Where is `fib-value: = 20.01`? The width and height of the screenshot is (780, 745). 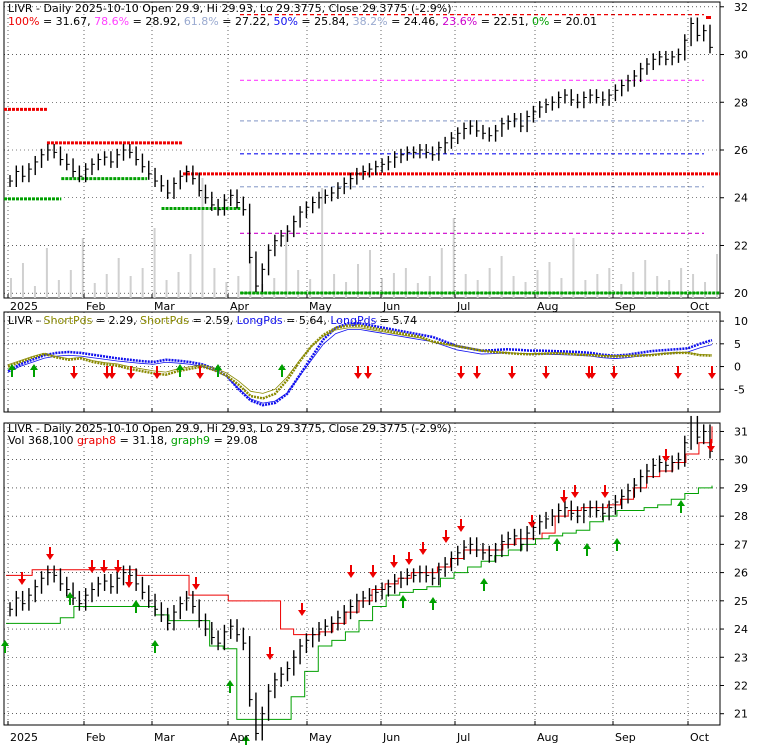
fib-value: = 20.01 is located at coordinates (575, 21).